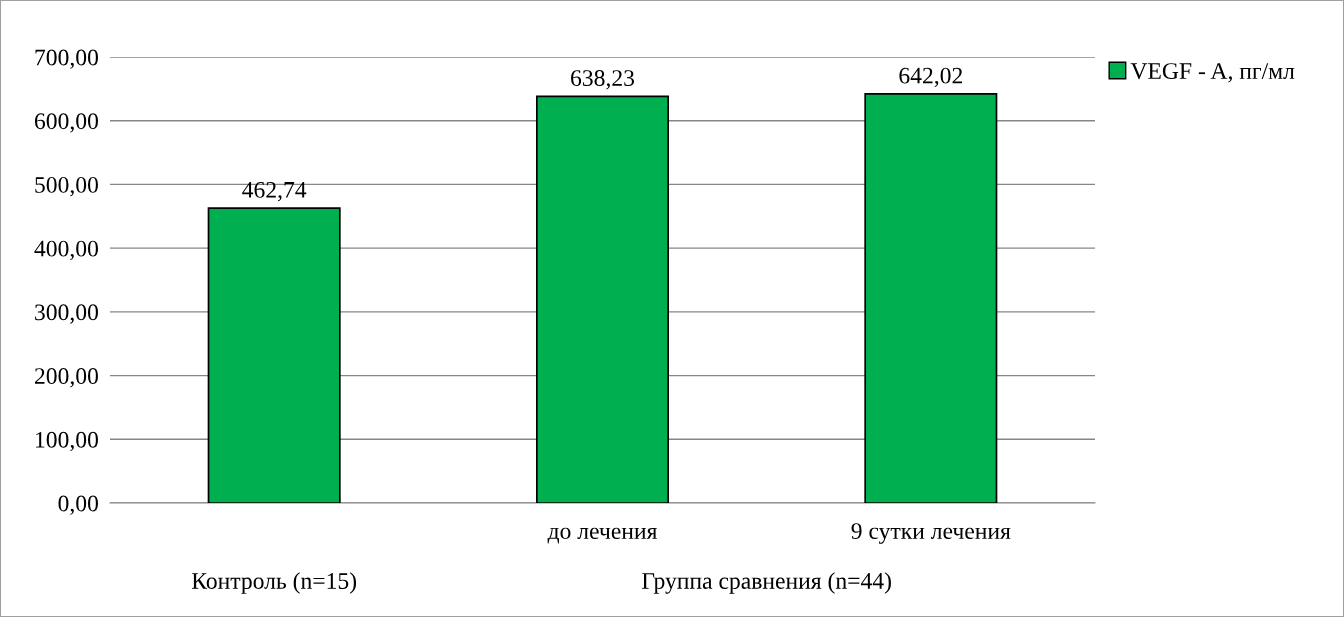 Image resolution: width=1344 pixels, height=617 pixels. What do you see at coordinates (931, 533) in the screenshot?
I see `x-tick-label: 9 сутки лечения` at bounding box center [931, 533].